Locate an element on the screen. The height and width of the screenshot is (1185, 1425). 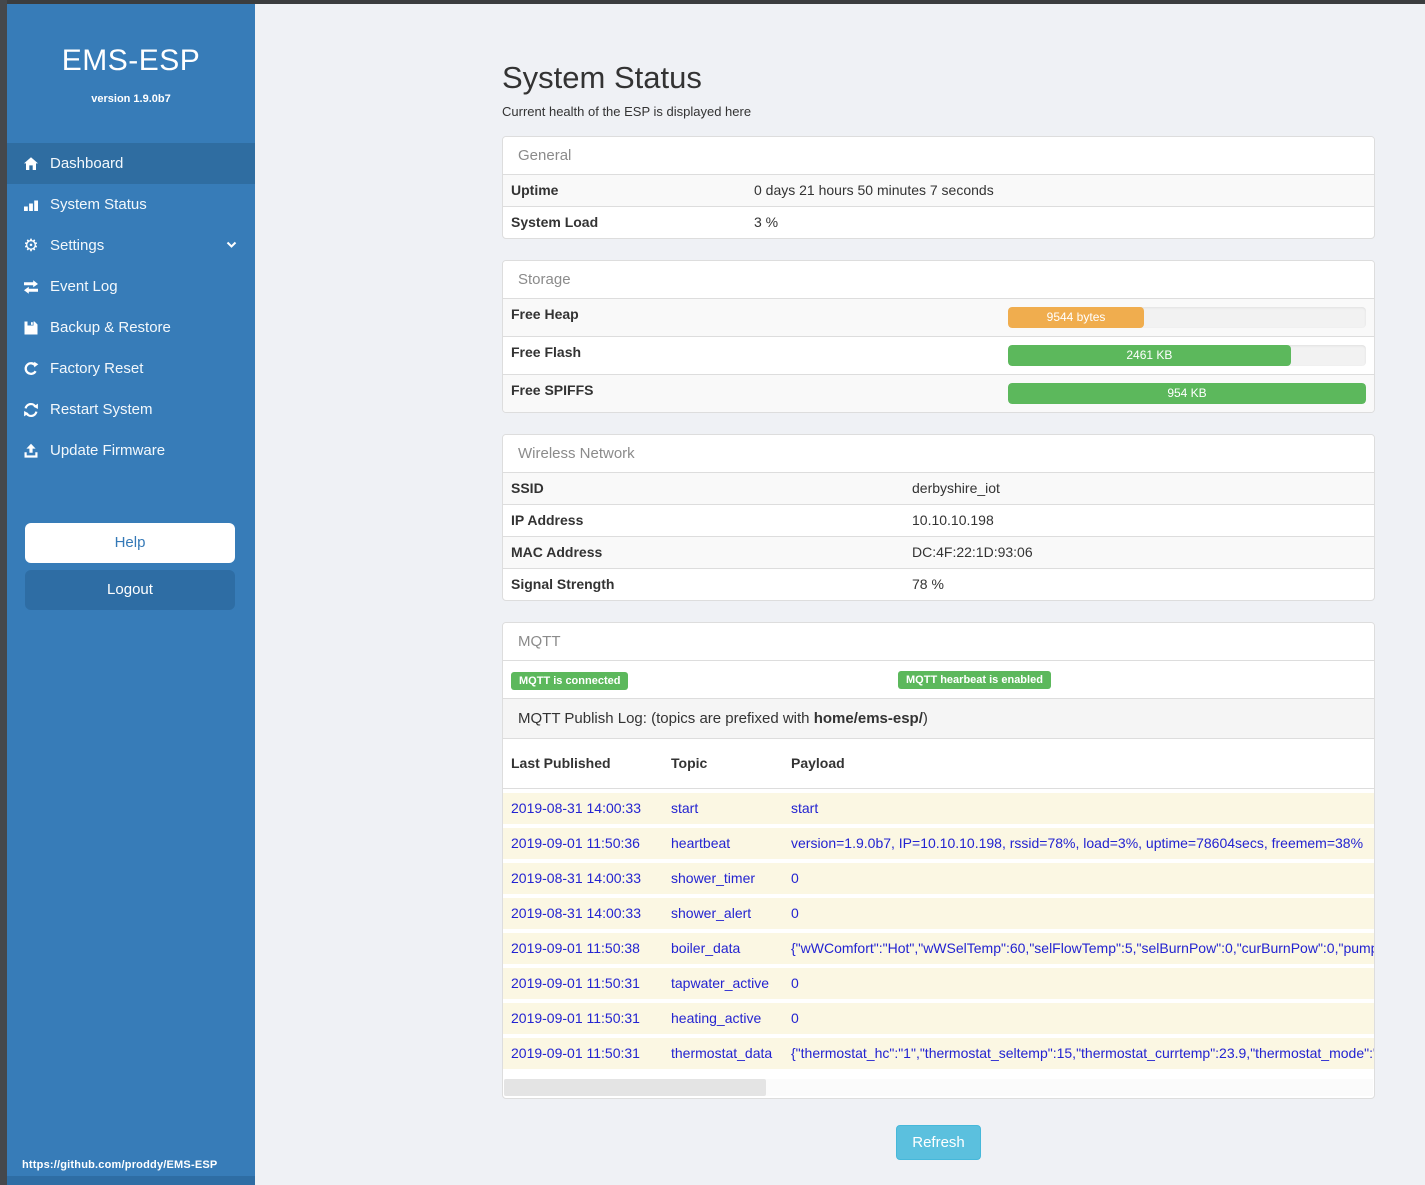
table-row: IP Address 10.10.10.198 is located at coordinates (938, 520).